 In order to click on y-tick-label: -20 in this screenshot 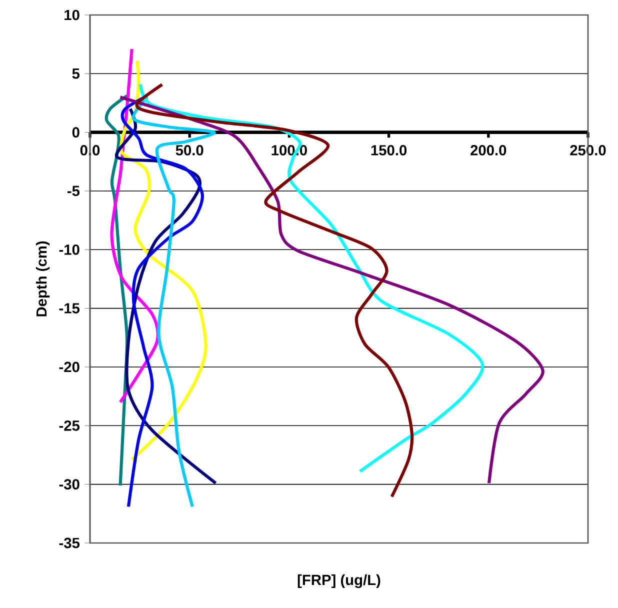, I will do `click(69, 367)`.